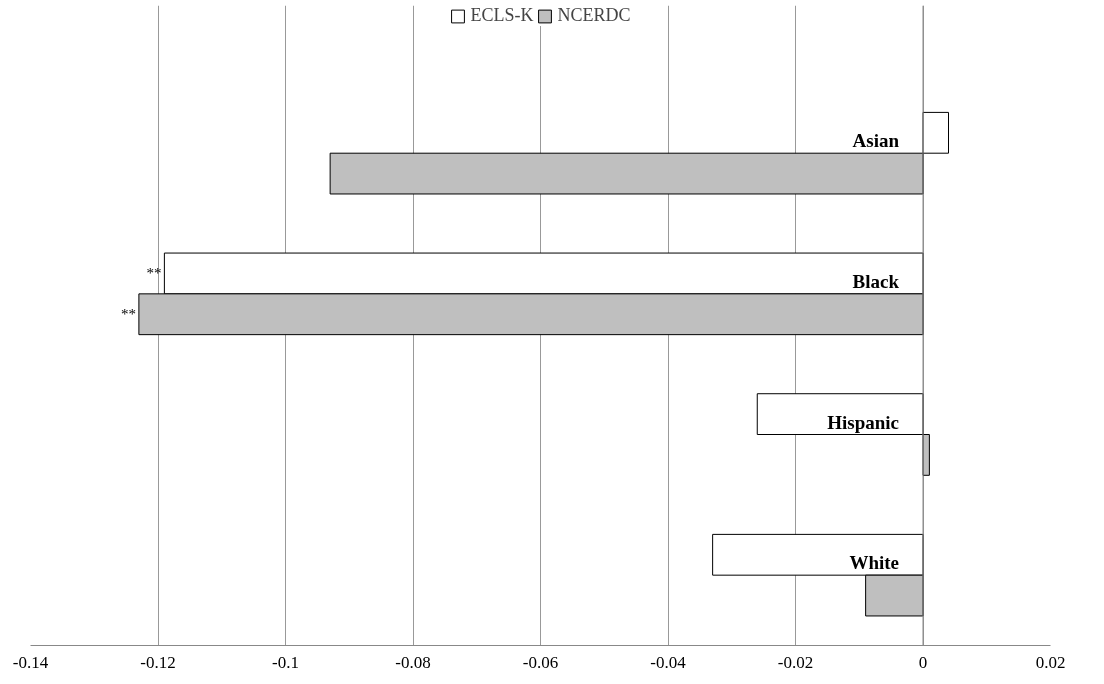 This screenshot has height=684, width=1104. What do you see at coordinates (923, 662) in the screenshot?
I see `x-tick-label: 0` at bounding box center [923, 662].